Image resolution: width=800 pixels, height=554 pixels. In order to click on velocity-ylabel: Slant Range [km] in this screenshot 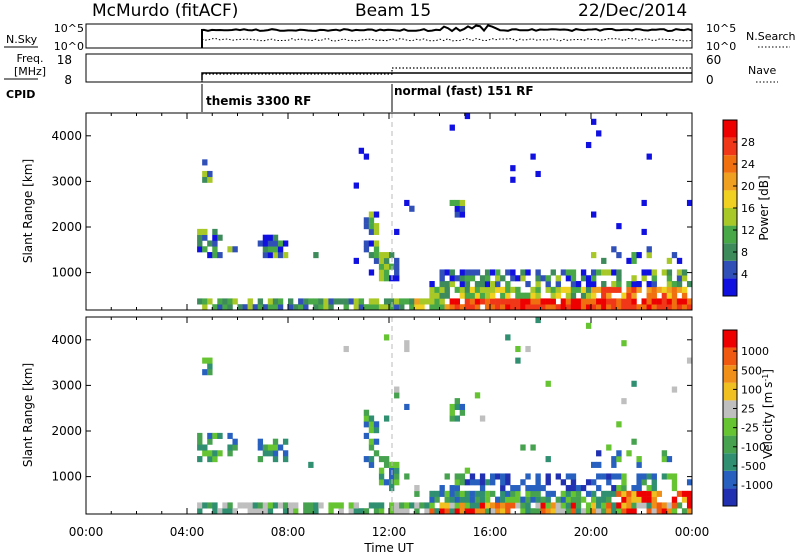, I will do `click(28, 415)`.